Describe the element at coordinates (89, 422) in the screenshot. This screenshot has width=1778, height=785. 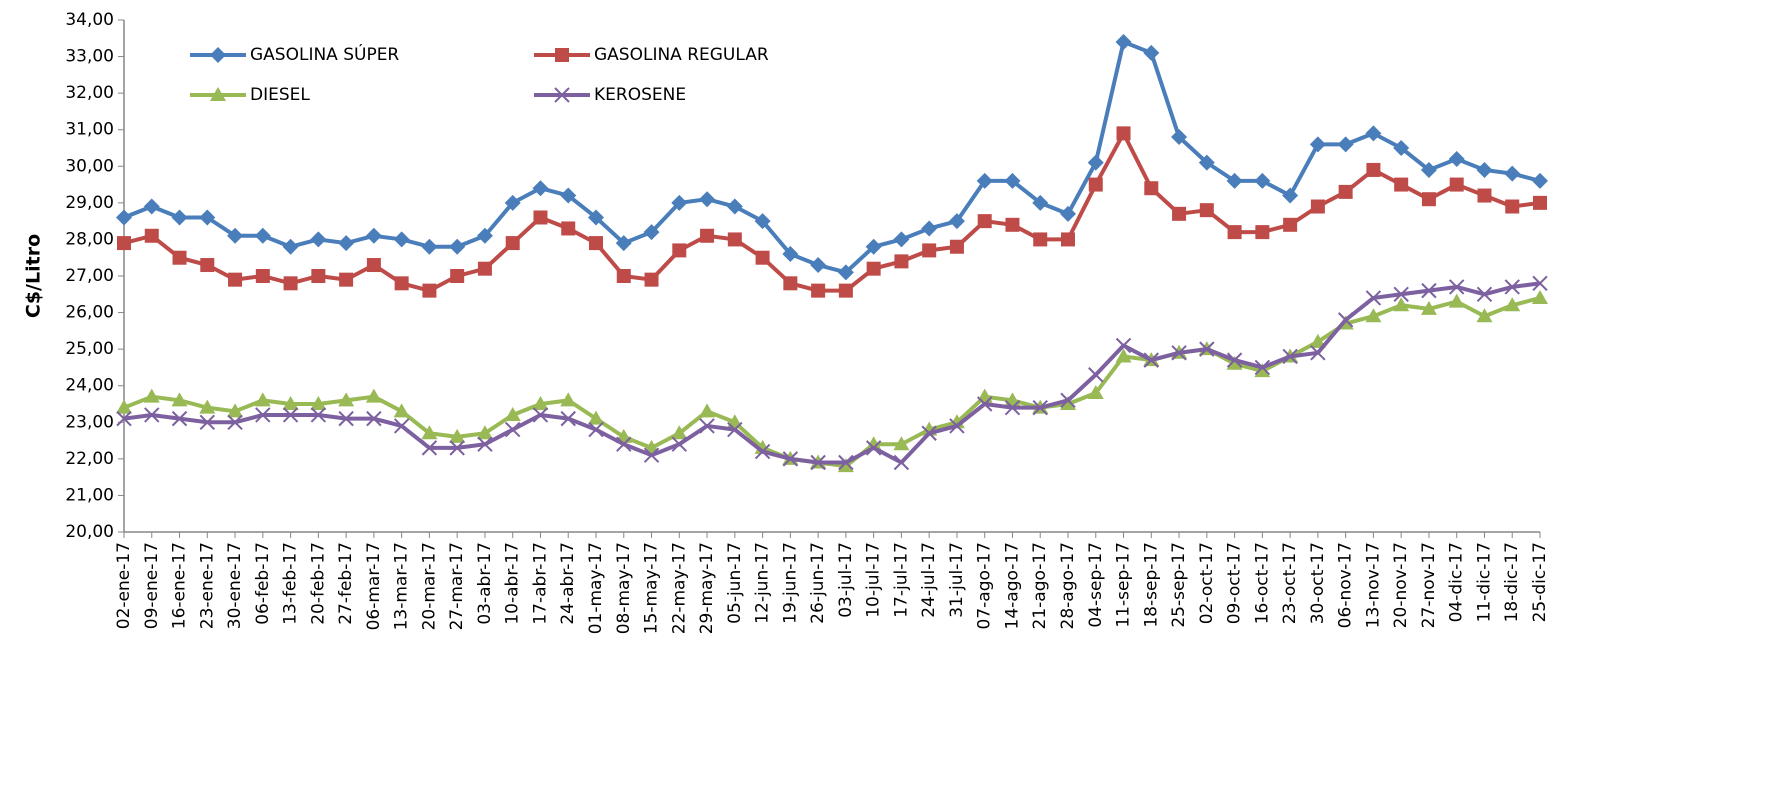
I see `y-tick-label: 23,00` at that location.